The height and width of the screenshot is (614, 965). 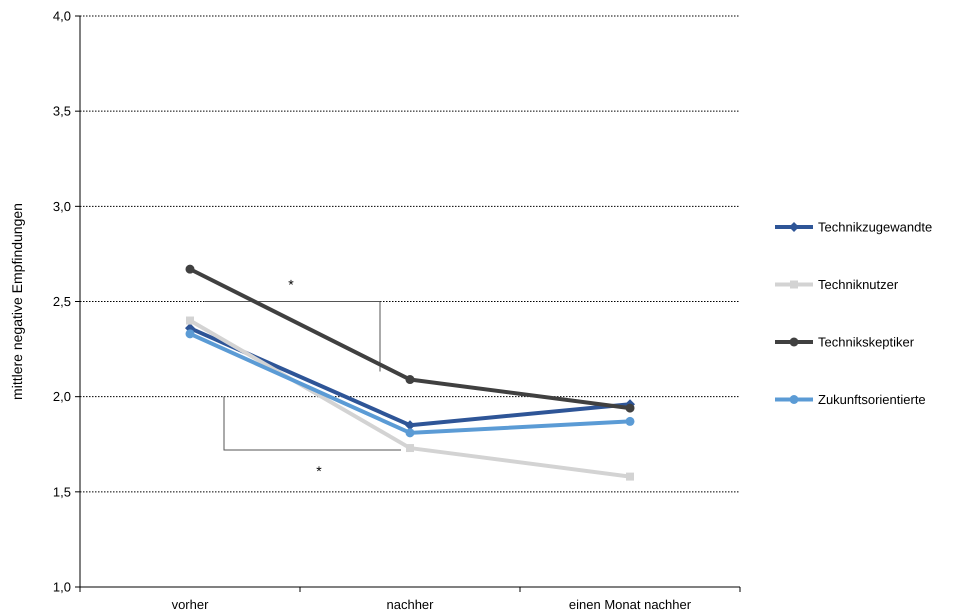 What do you see at coordinates (61, 492) in the screenshot?
I see `y-tick-label: 1,5` at bounding box center [61, 492].